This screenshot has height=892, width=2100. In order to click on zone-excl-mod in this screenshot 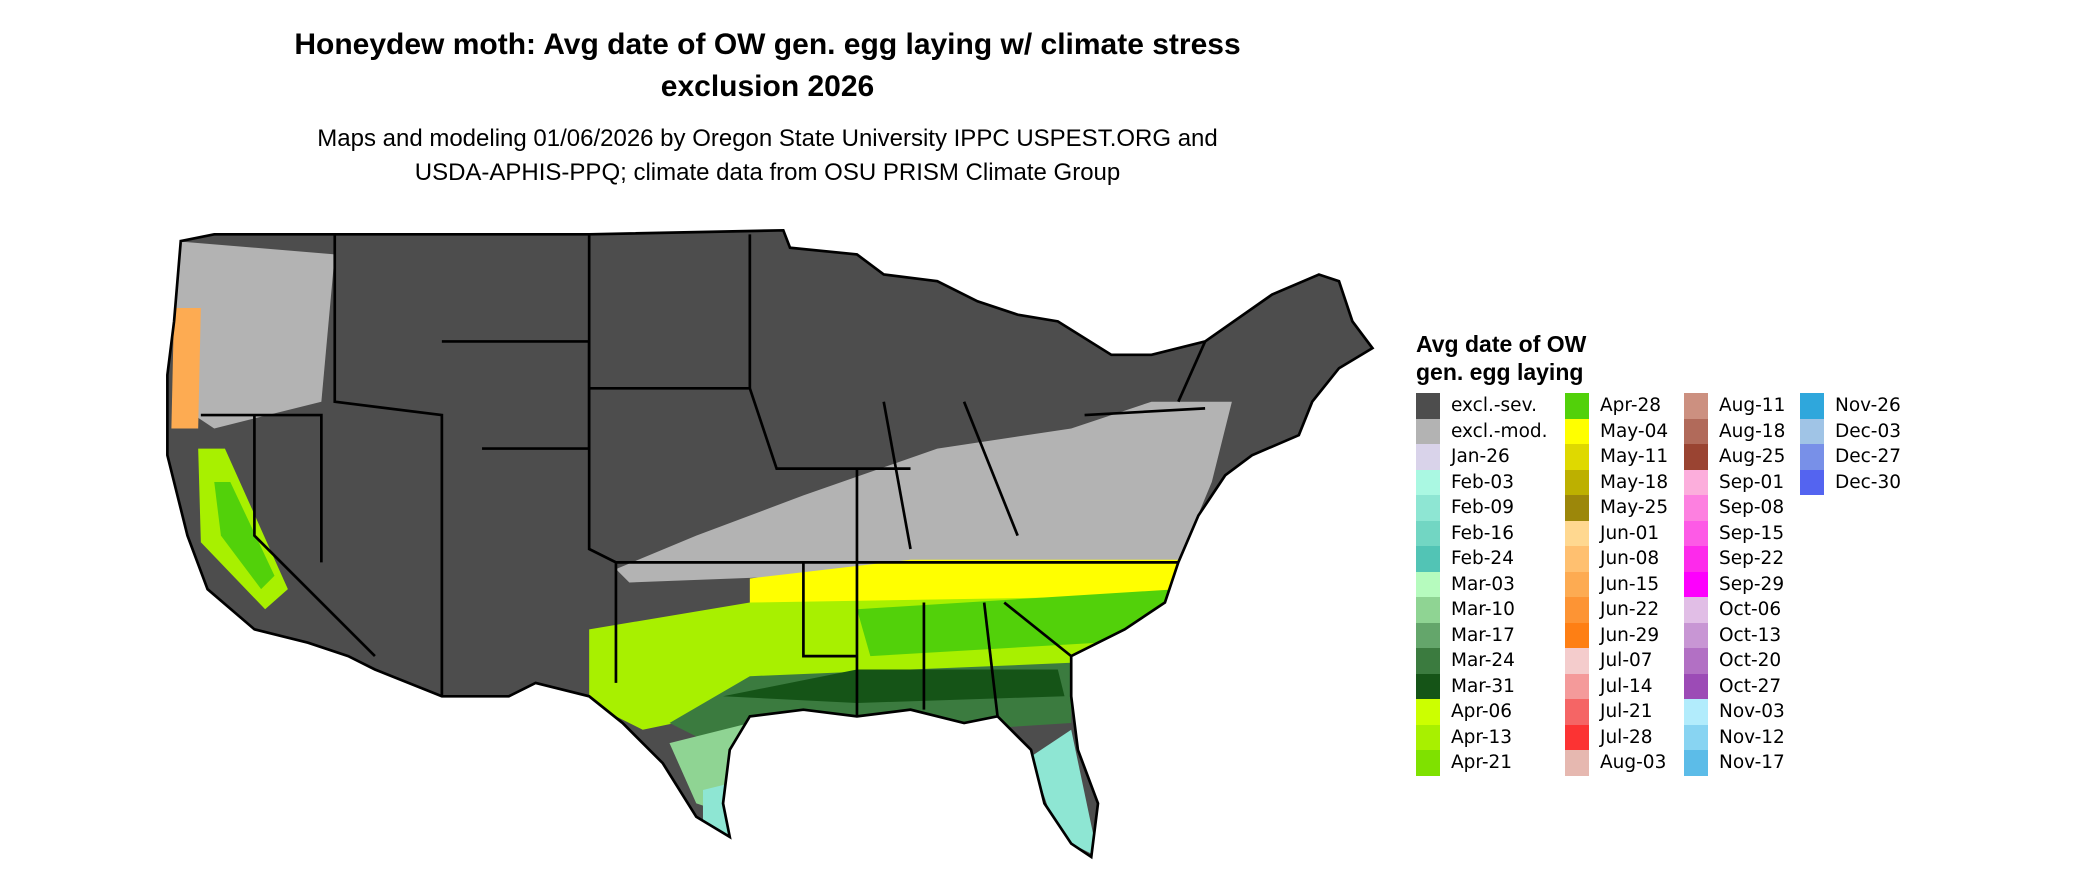, I will do `click(923, 492)`.